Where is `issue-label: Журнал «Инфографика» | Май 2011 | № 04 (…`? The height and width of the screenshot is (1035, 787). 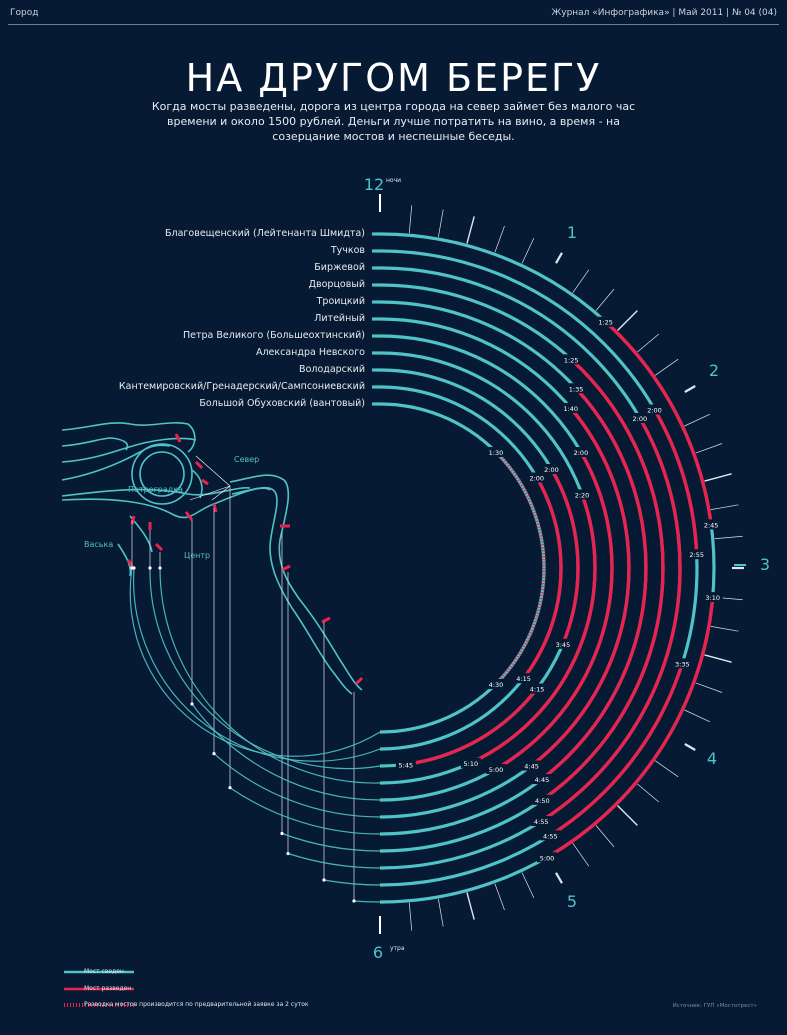 issue-label: Журнал «Инфографика» | Май 2011 | № 04 (… is located at coordinates (664, 13).